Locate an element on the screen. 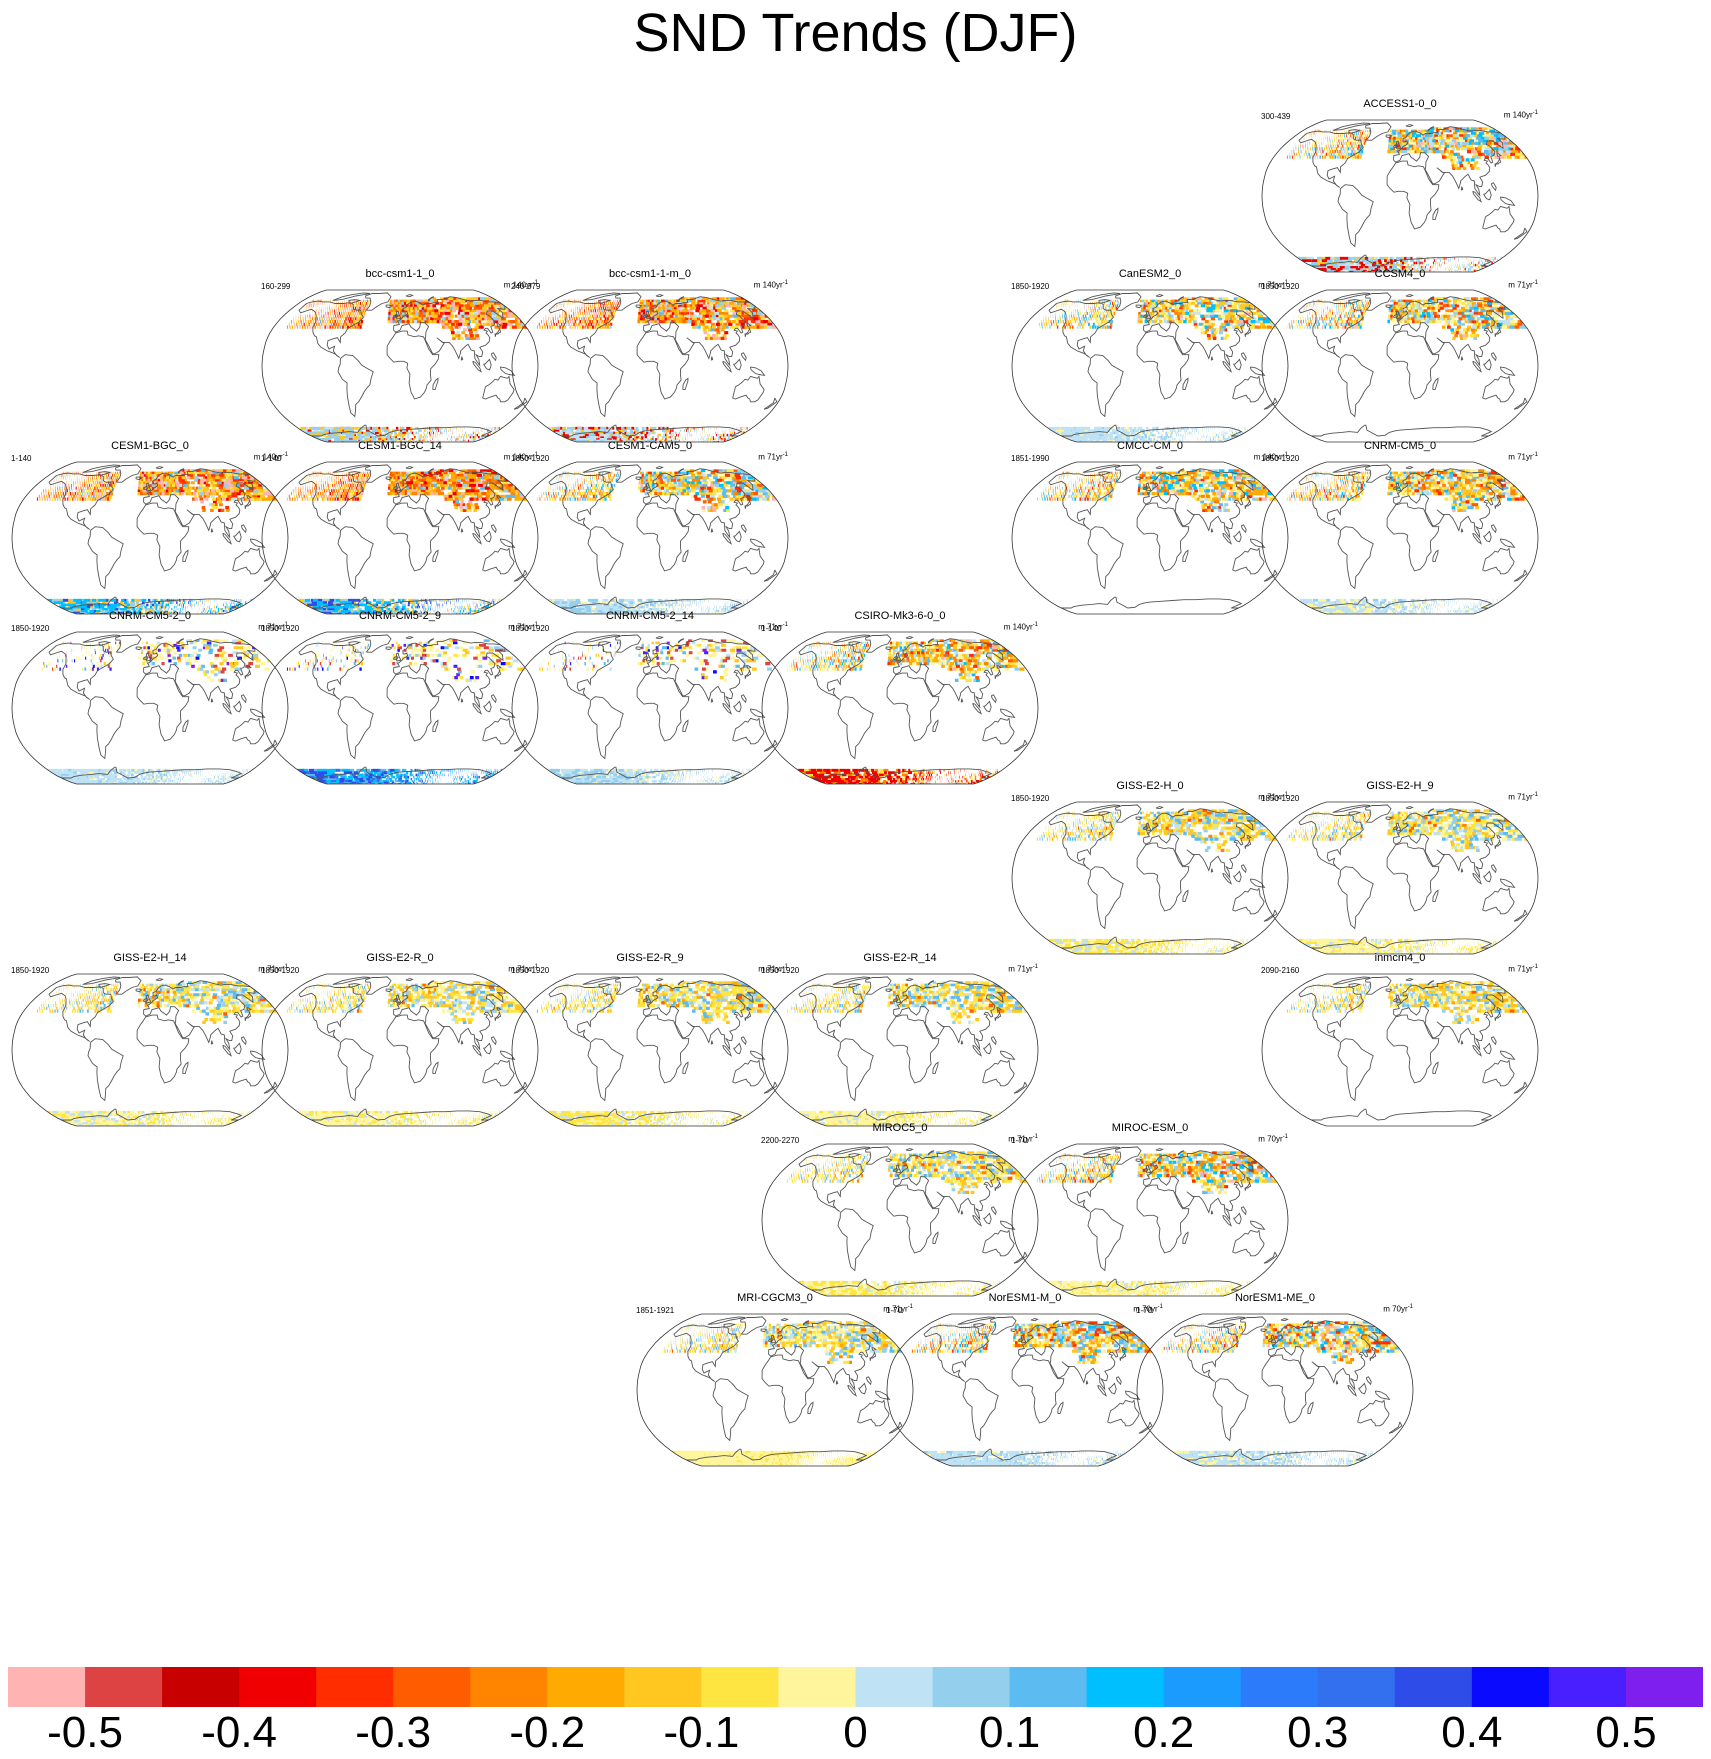 This screenshot has height=1759, width=1711. panel-period: 1851-1990 is located at coordinates (1030, 458).